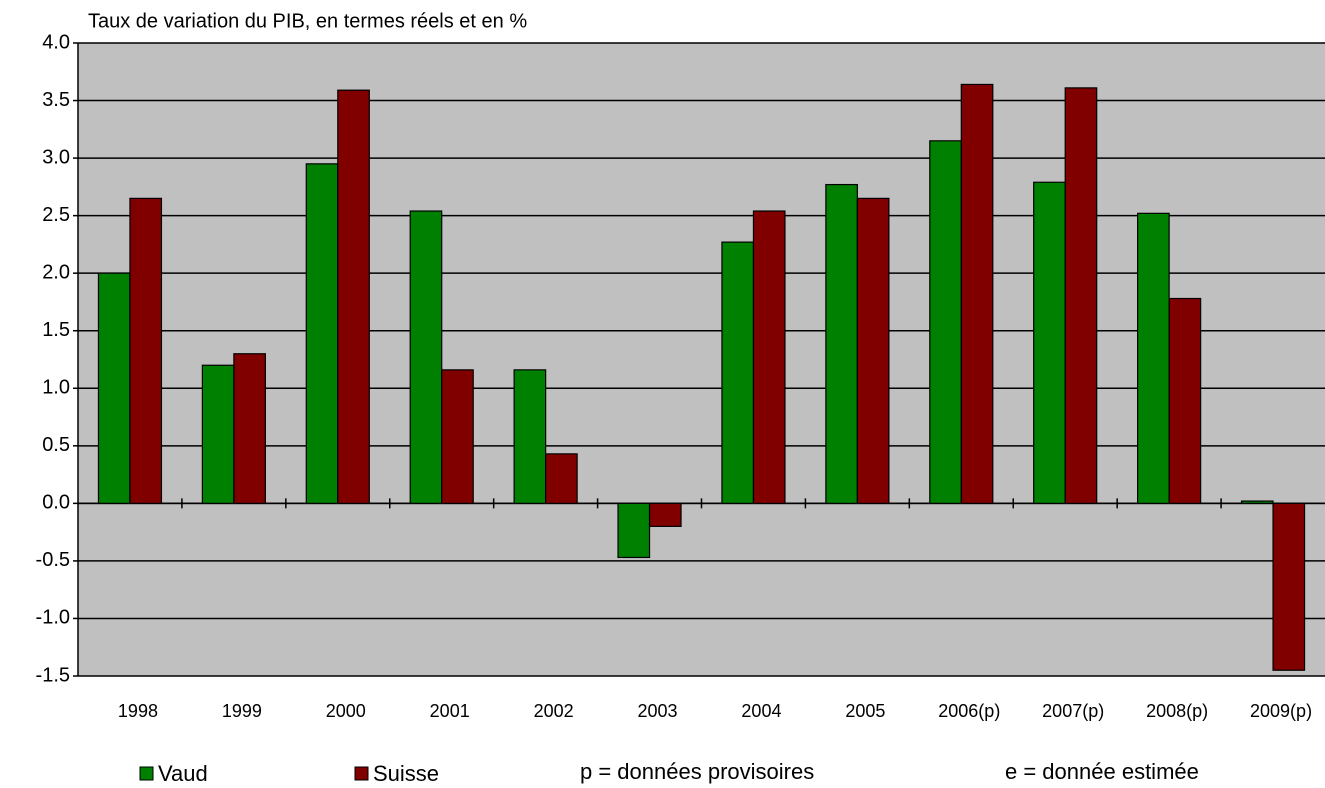 The image size is (1325, 788). Describe the element at coordinates (56, 215) in the screenshot. I see `y-tick-label: 2.5` at that location.